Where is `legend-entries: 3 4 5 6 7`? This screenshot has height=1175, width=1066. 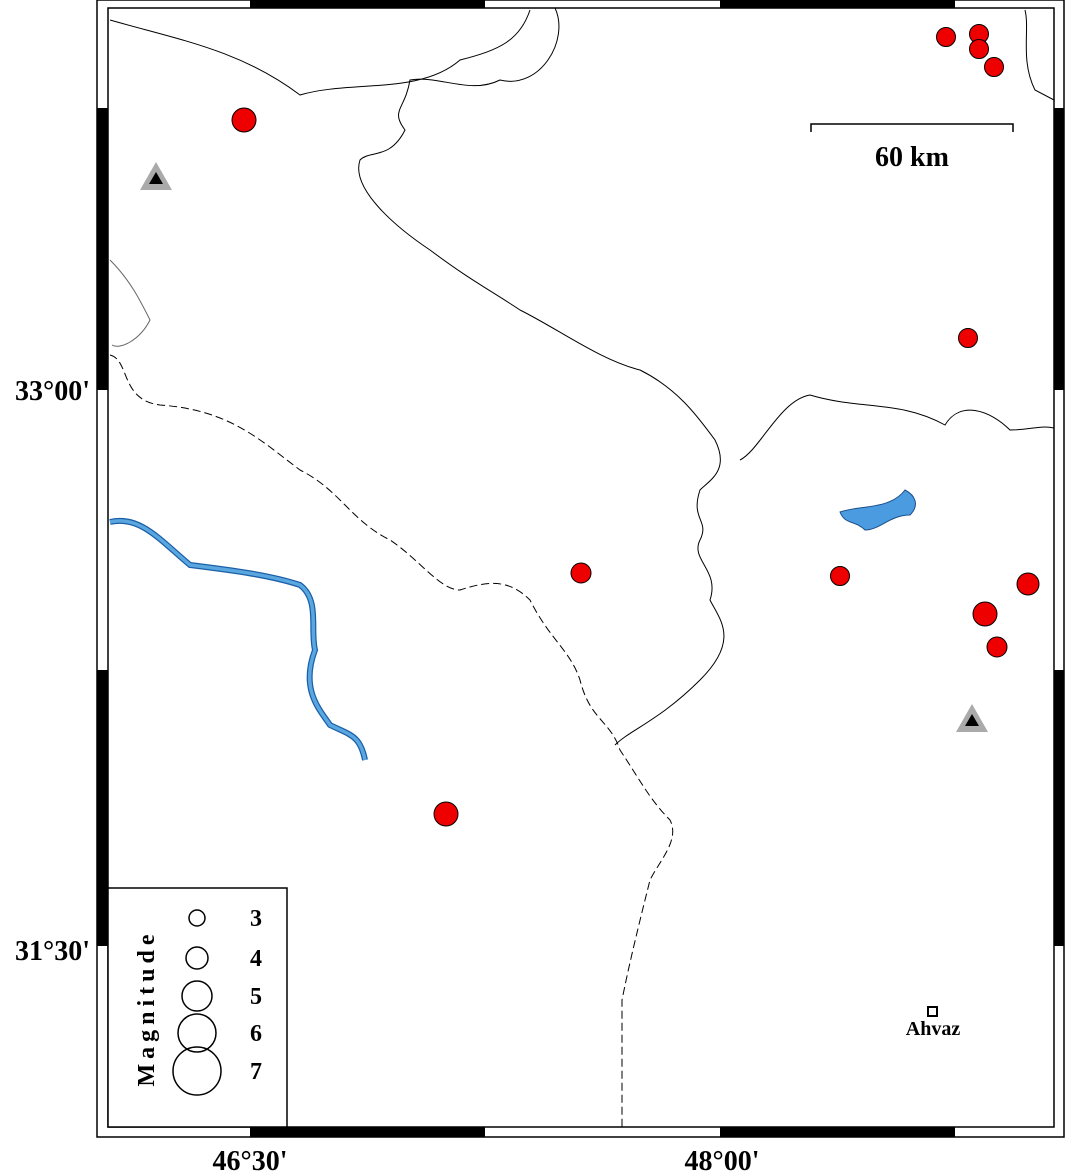
legend-entries: 3 4 5 6 7 is located at coordinates (256, 995).